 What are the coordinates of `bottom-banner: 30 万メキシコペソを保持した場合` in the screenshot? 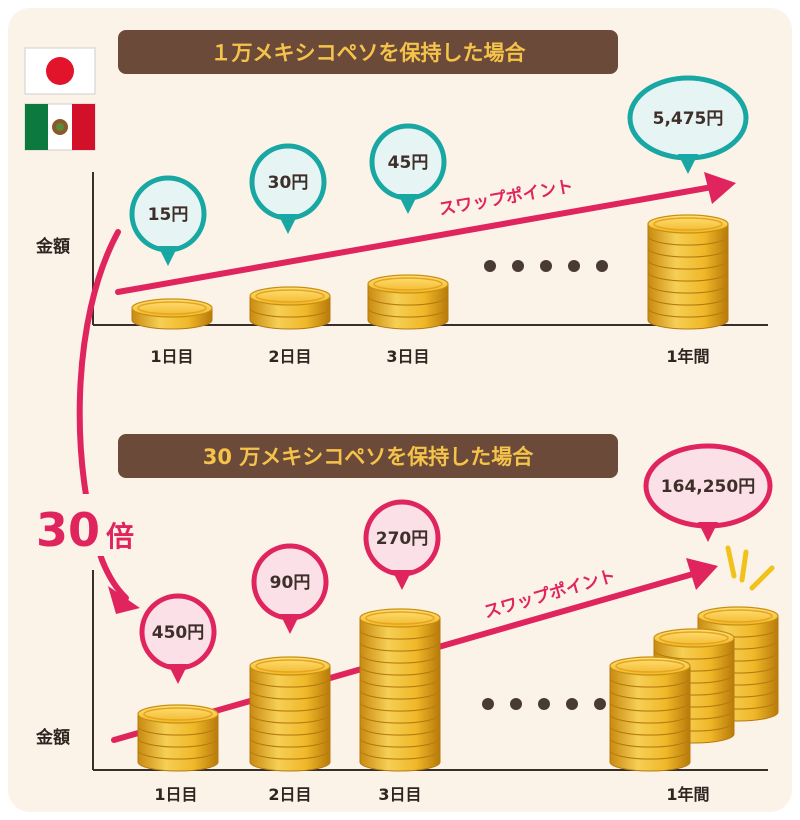 It's located at (368, 456).